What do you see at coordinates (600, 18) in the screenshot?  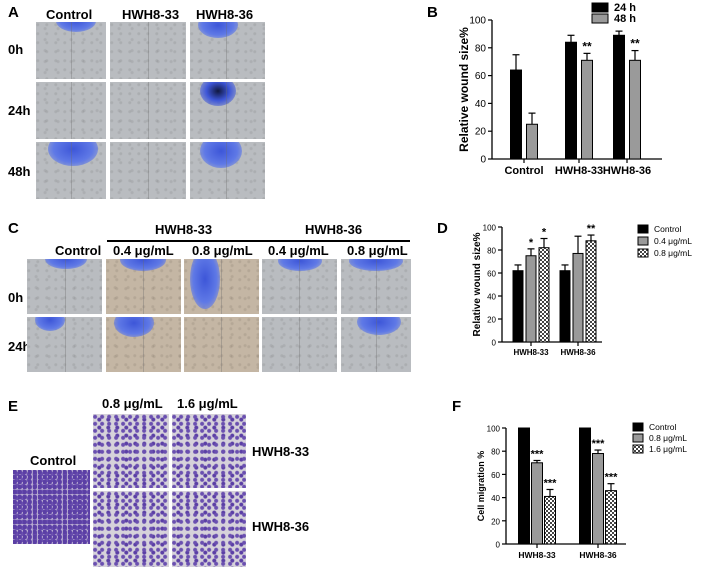 I see `legend-swatch-48-h` at bounding box center [600, 18].